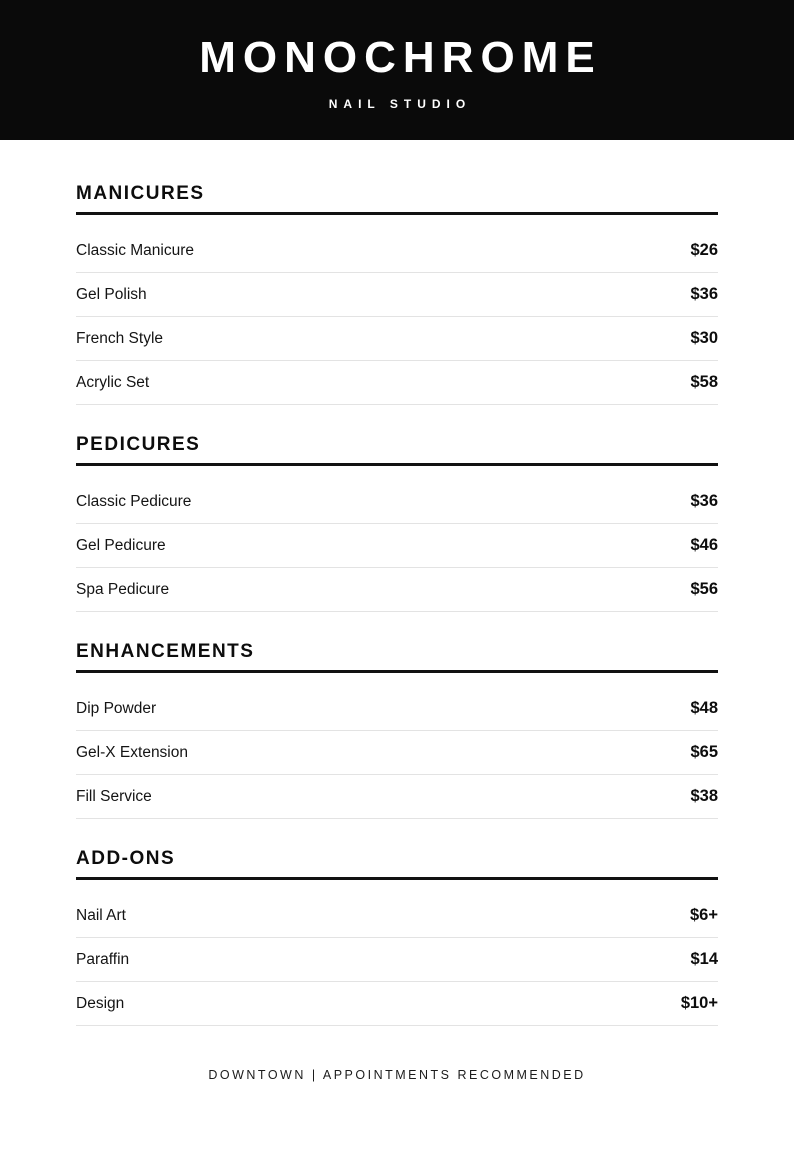 The width and height of the screenshot is (794, 1170). What do you see at coordinates (400, 103) in the screenshot?
I see `studio-subtitle: NAIL STUDIO` at bounding box center [400, 103].